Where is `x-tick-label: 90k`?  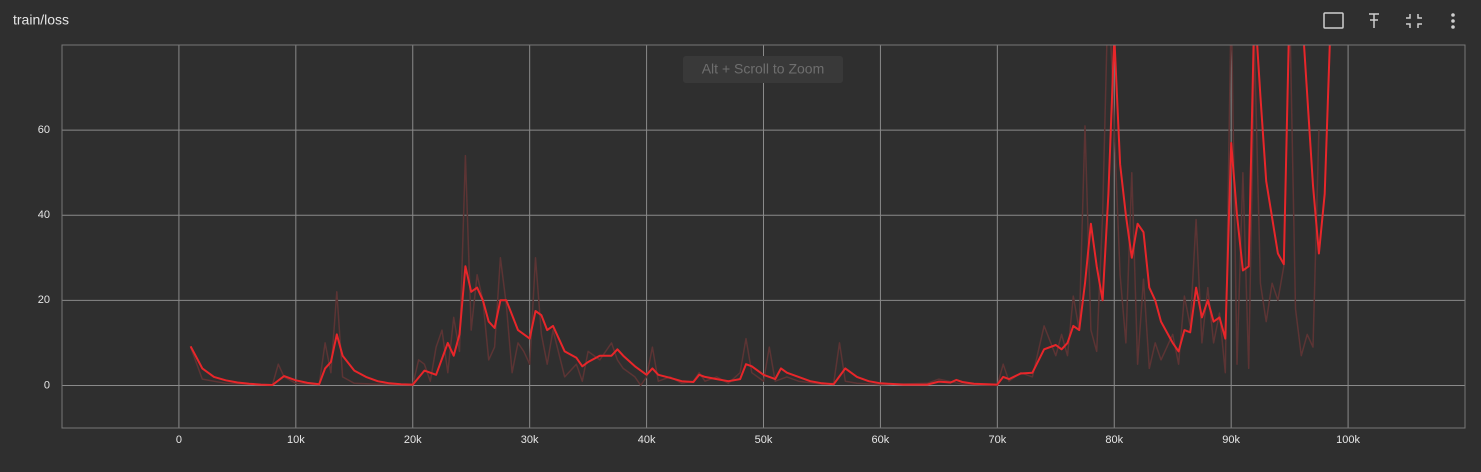
x-tick-label: 90k is located at coordinates (1231, 440).